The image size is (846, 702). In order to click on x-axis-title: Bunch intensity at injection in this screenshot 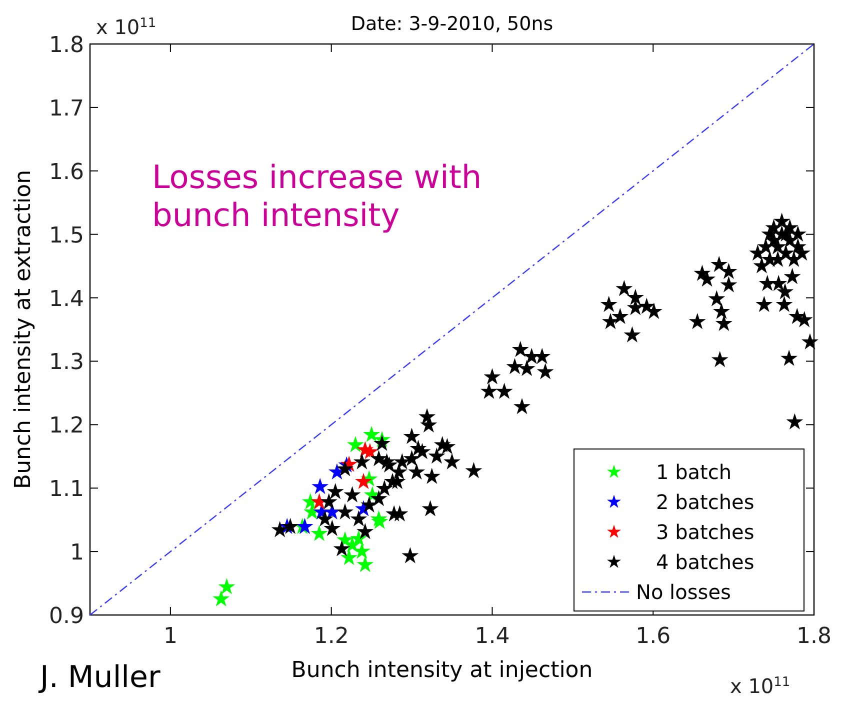, I will do `click(442, 670)`.